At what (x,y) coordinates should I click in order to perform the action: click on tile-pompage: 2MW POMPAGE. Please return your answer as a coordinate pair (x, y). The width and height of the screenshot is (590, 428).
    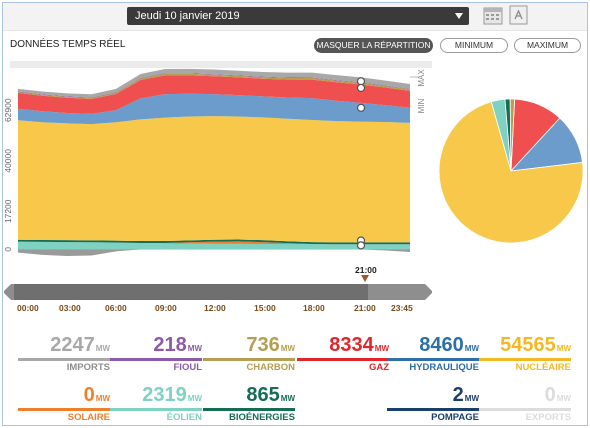
    Looking at the image, I should click on (433, 404).